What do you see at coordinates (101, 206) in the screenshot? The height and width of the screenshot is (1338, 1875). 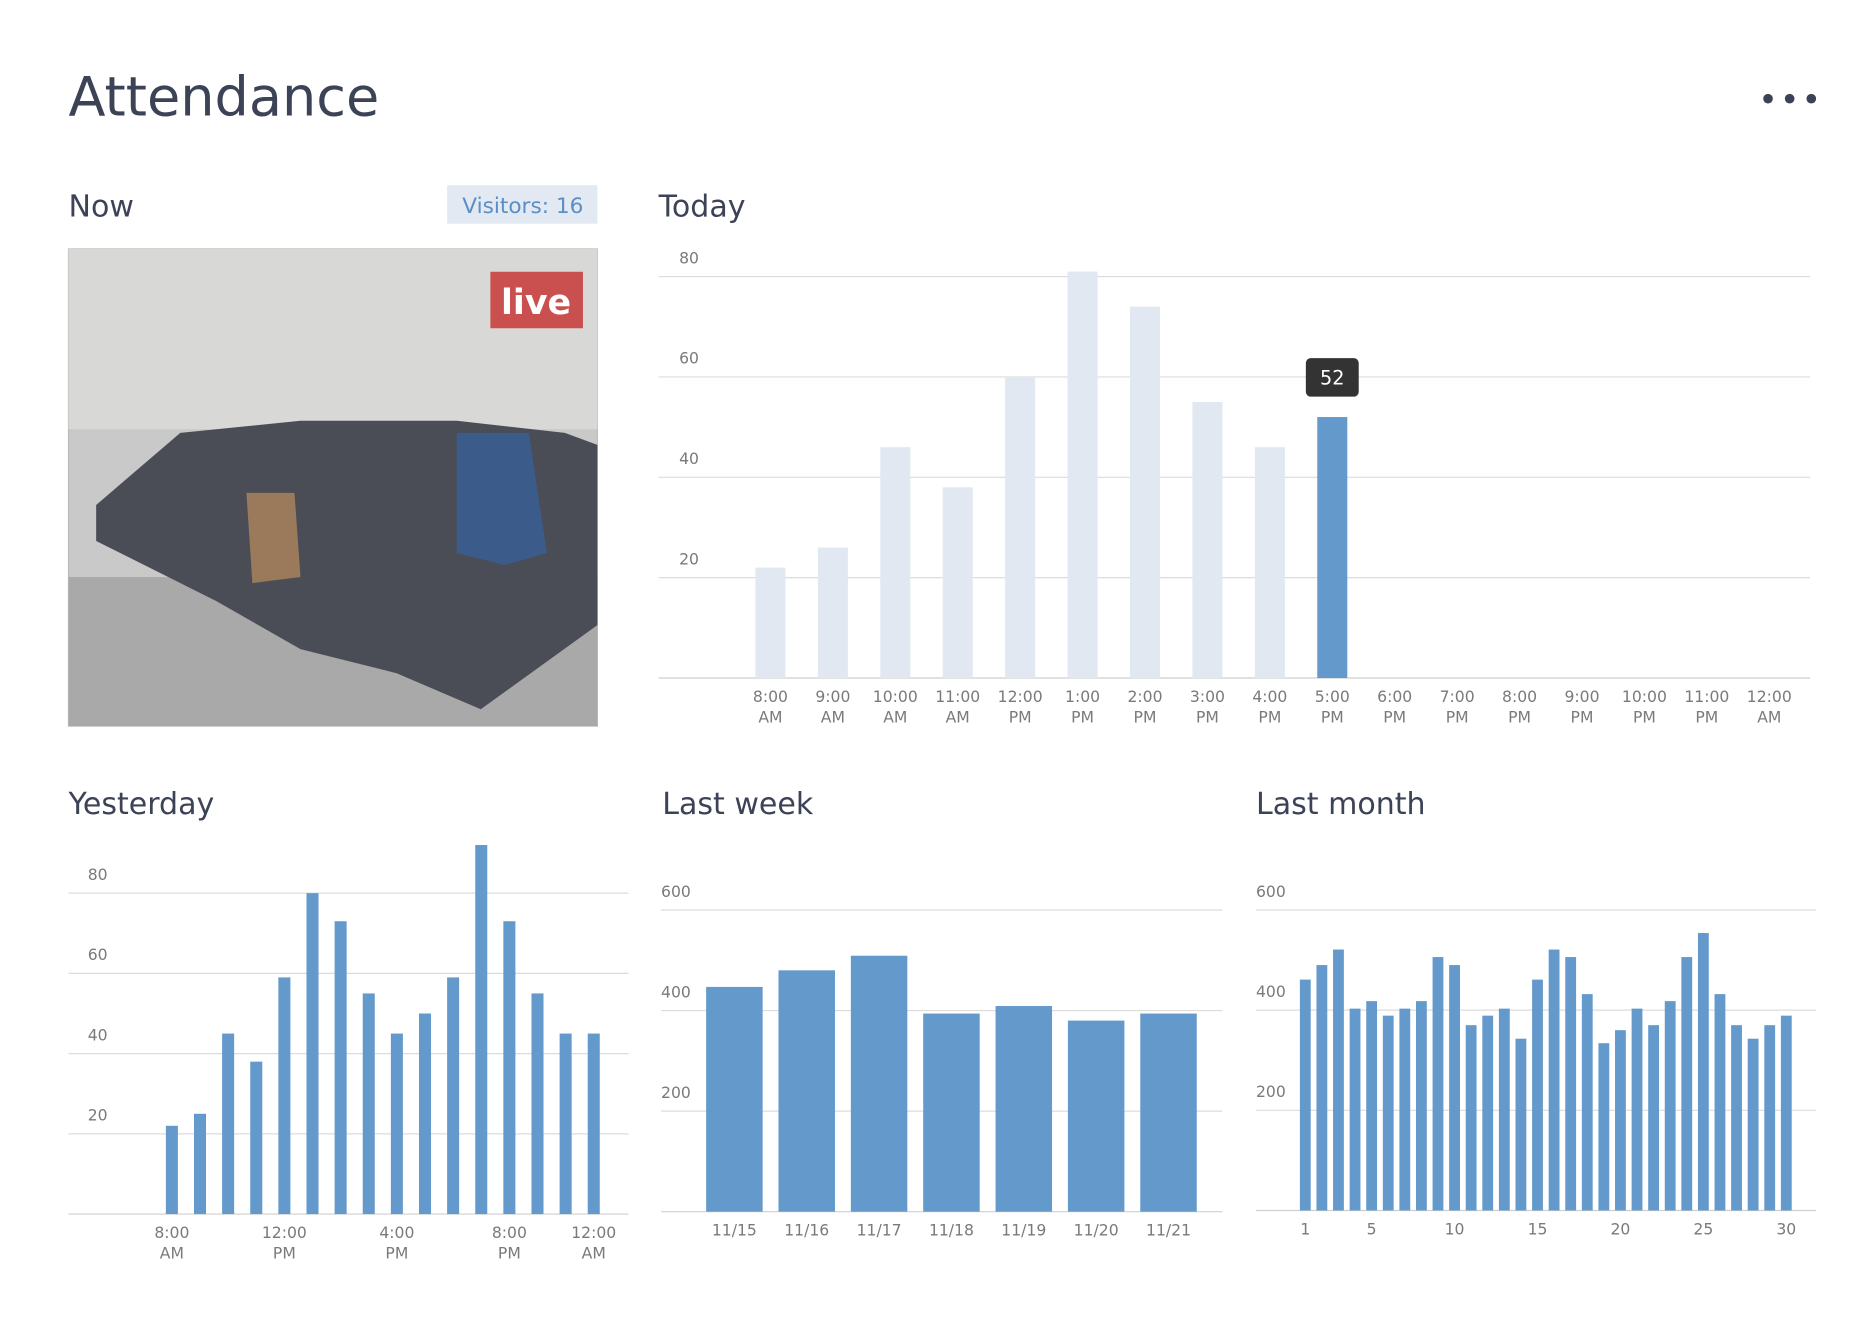 I see `section-title: Now` at bounding box center [101, 206].